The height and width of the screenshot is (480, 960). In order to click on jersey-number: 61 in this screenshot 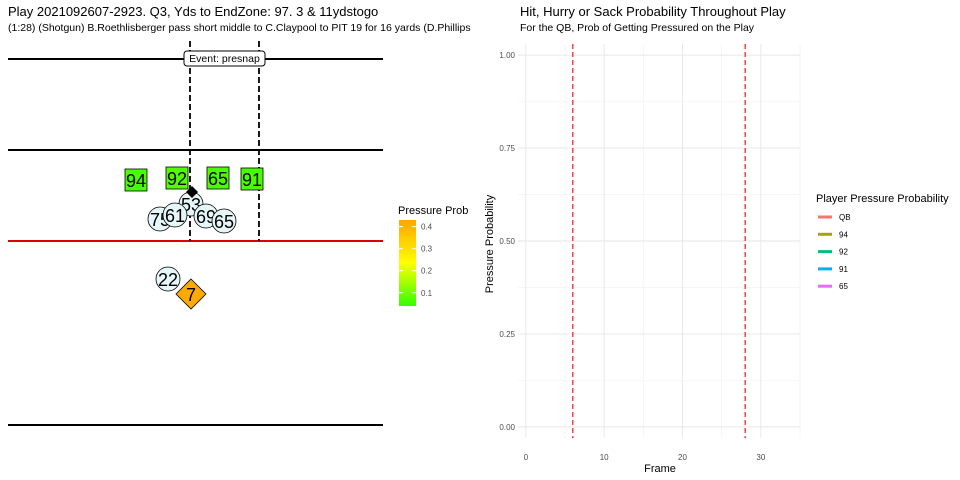, I will do `click(175, 216)`.